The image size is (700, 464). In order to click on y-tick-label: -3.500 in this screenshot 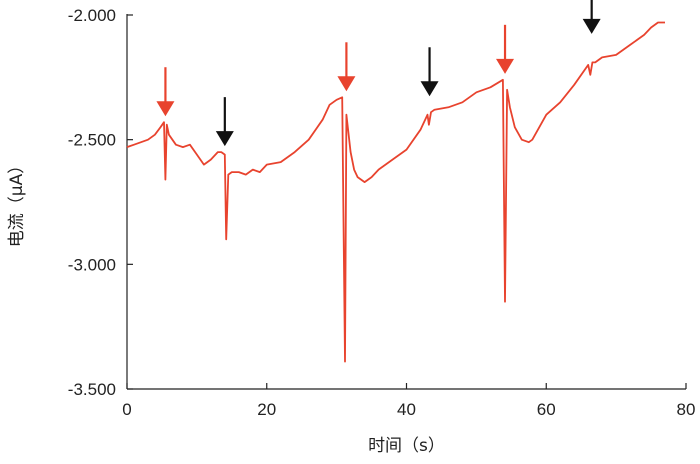, I will do `click(92, 389)`.